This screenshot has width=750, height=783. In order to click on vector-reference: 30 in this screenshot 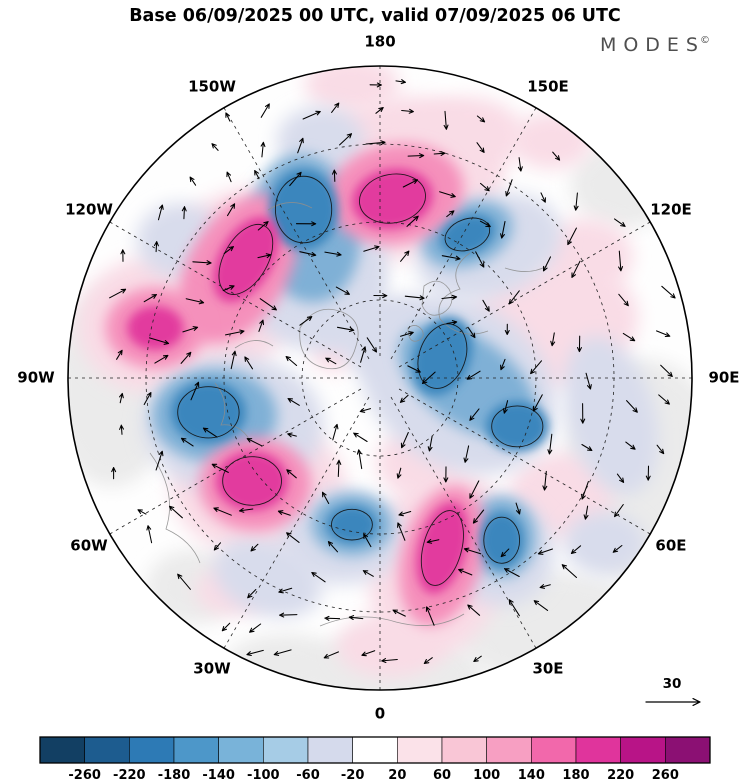, I will do `click(673, 691)`.